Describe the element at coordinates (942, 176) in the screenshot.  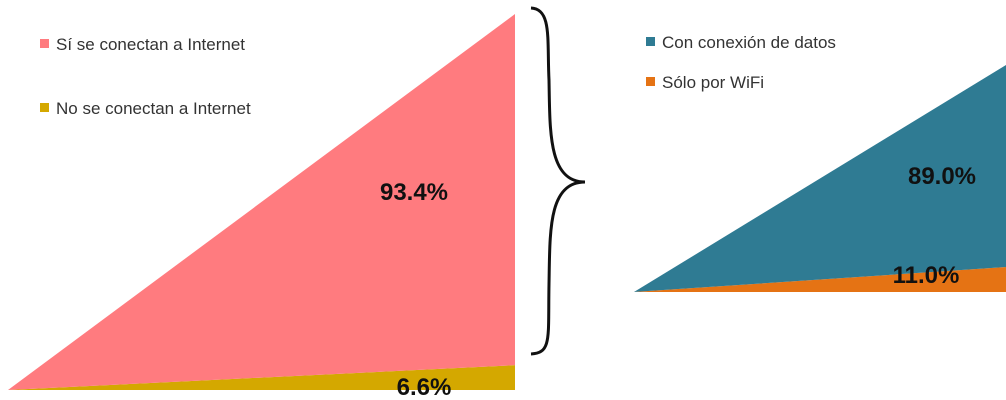
I see `data-label-con-conexion-datos: 89.0%` at that location.